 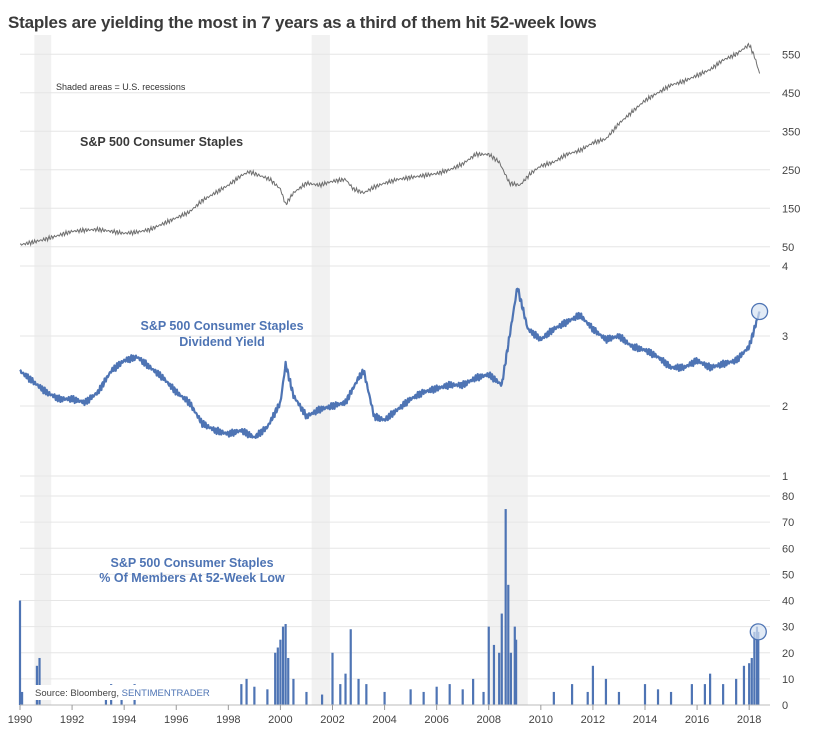 I want to click on x-tick-label: 2004, so click(x=384, y=720).